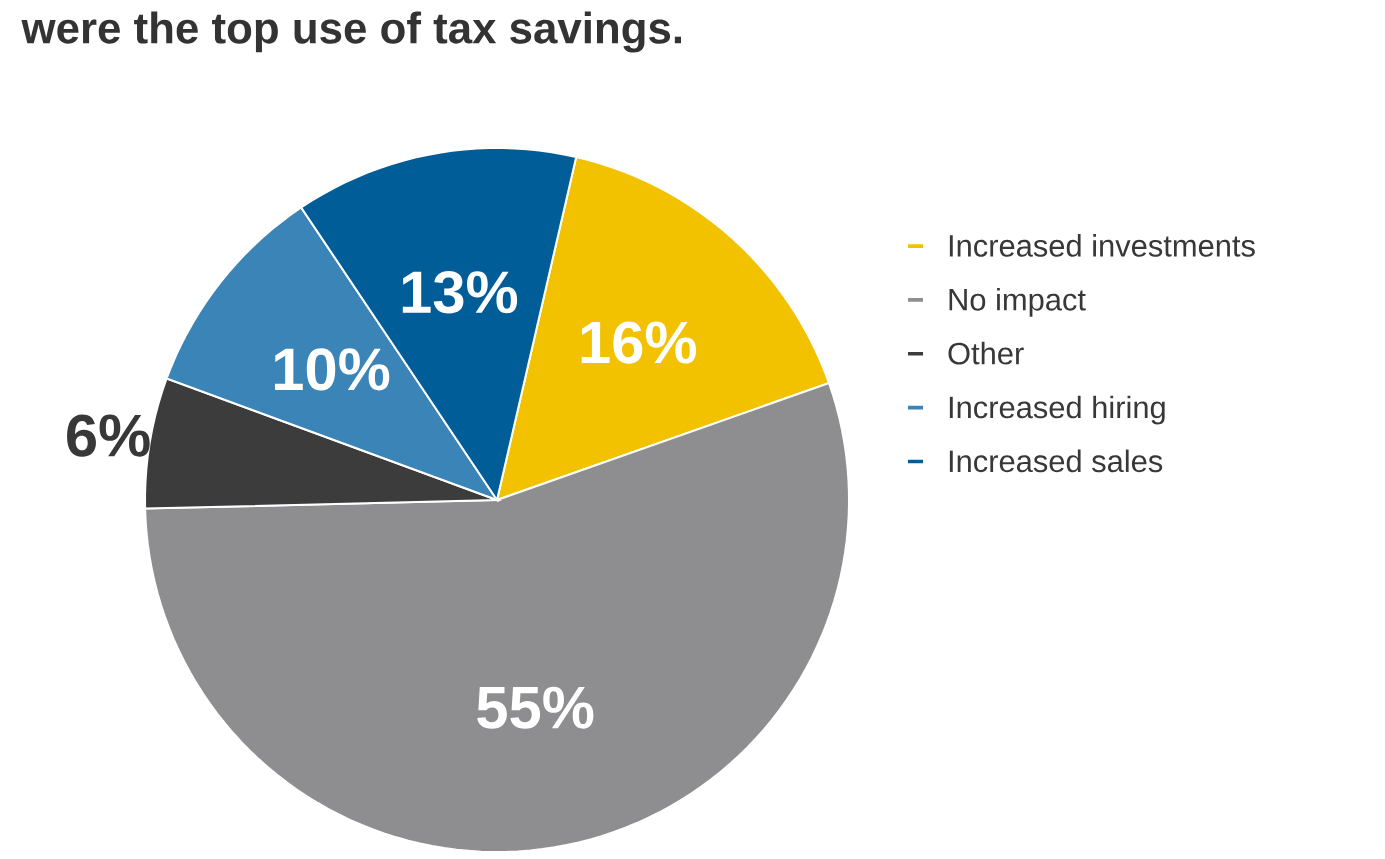 The image size is (1385, 859). I want to click on data-label: 6%, so click(108, 435).